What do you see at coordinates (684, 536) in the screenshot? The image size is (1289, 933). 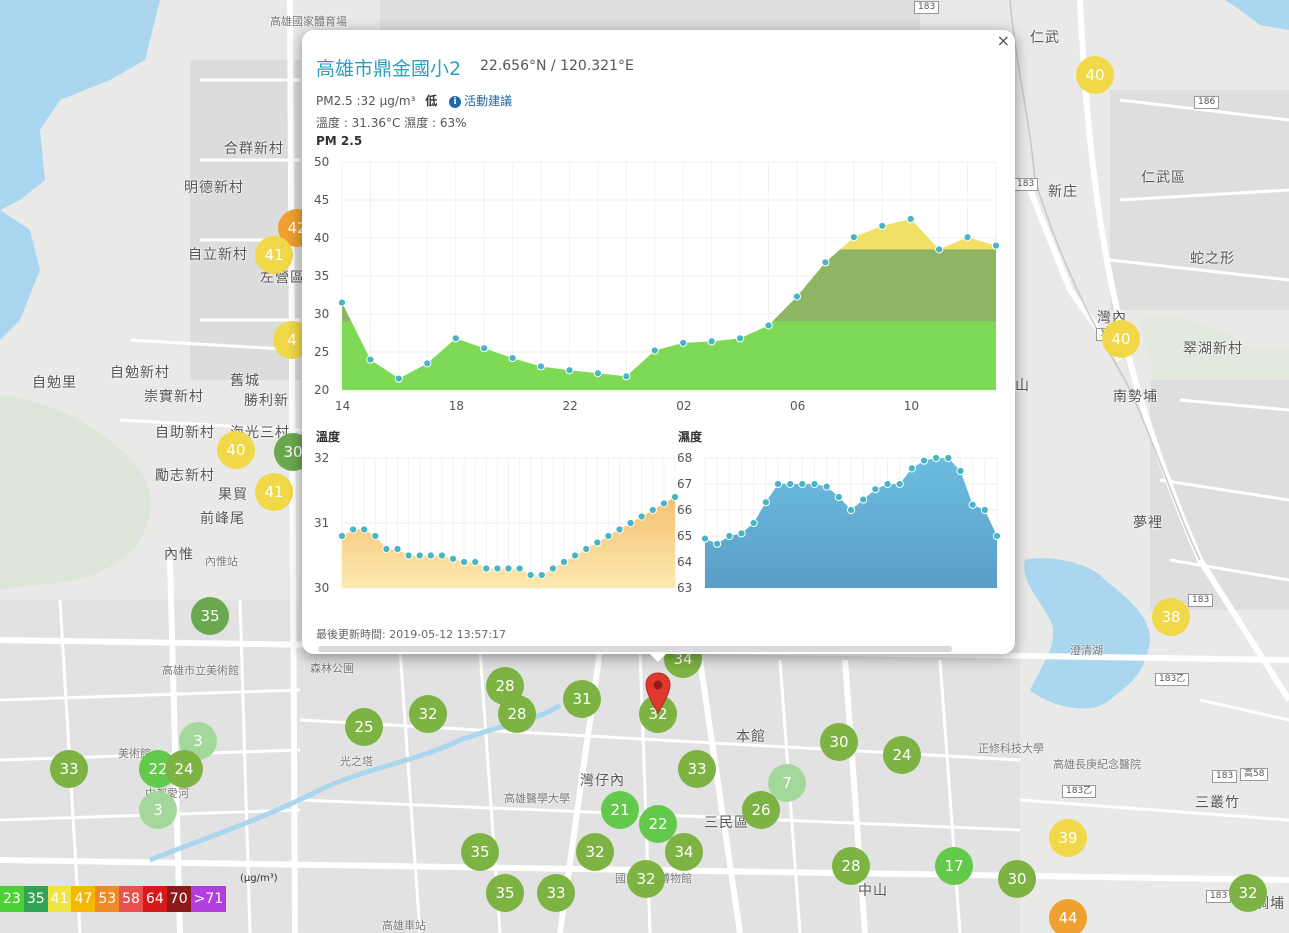 I see `y-tick-label: 65` at bounding box center [684, 536].